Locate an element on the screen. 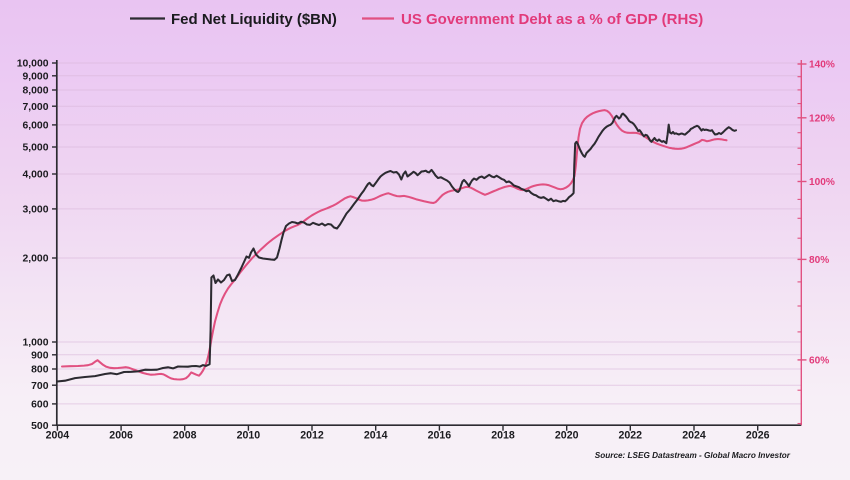  svg-text: 2020 is located at coordinates (567, 436).